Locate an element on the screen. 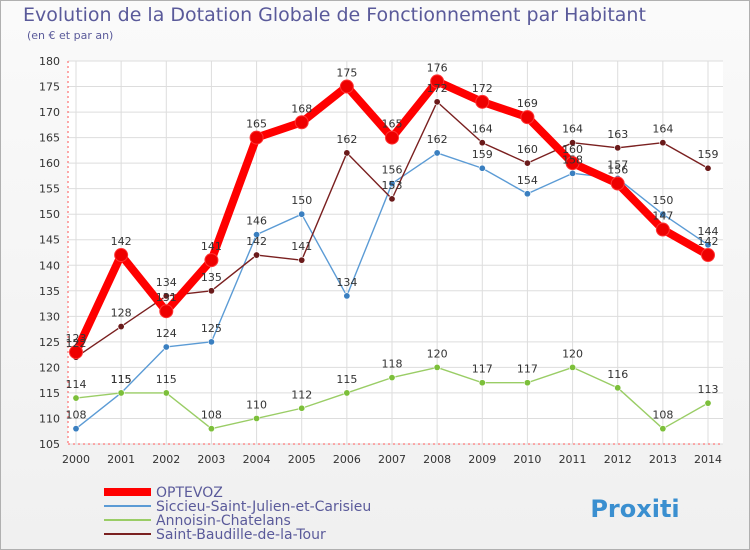 This screenshot has width=750, height=550. data-label: 150 is located at coordinates (662, 200).